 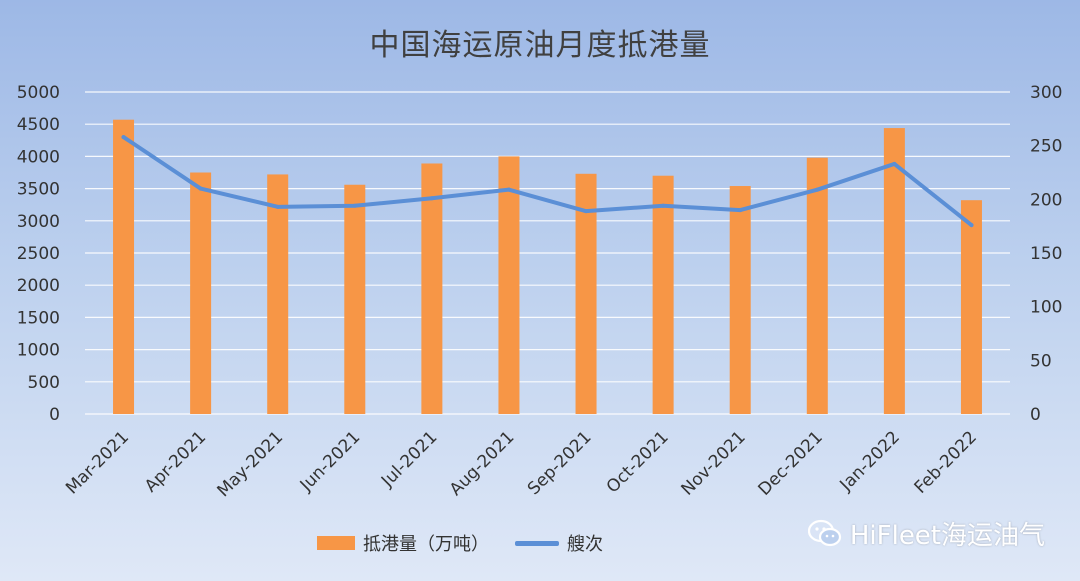 What do you see at coordinates (38, 125) in the screenshot?
I see `y-left-tick-label: 4500` at bounding box center [38, 125].